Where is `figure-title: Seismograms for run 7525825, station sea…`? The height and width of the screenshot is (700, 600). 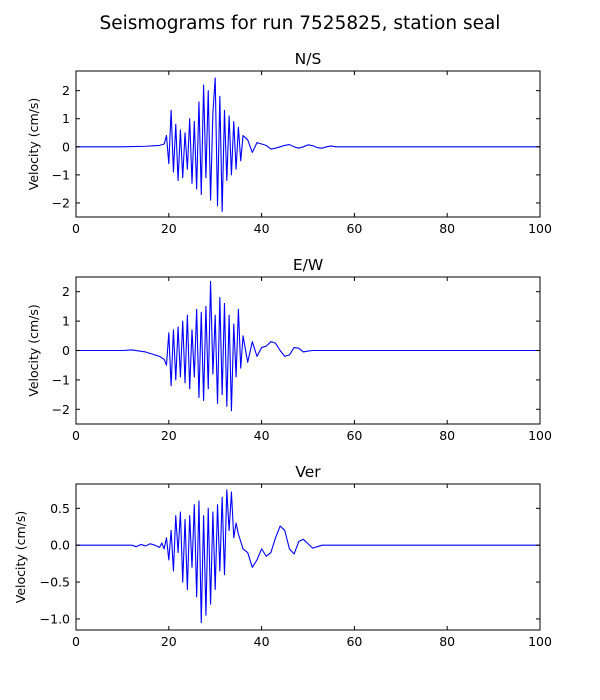 figure-title: Seismograms for run 7525825, station sea… is located at coordinates (300, 23).